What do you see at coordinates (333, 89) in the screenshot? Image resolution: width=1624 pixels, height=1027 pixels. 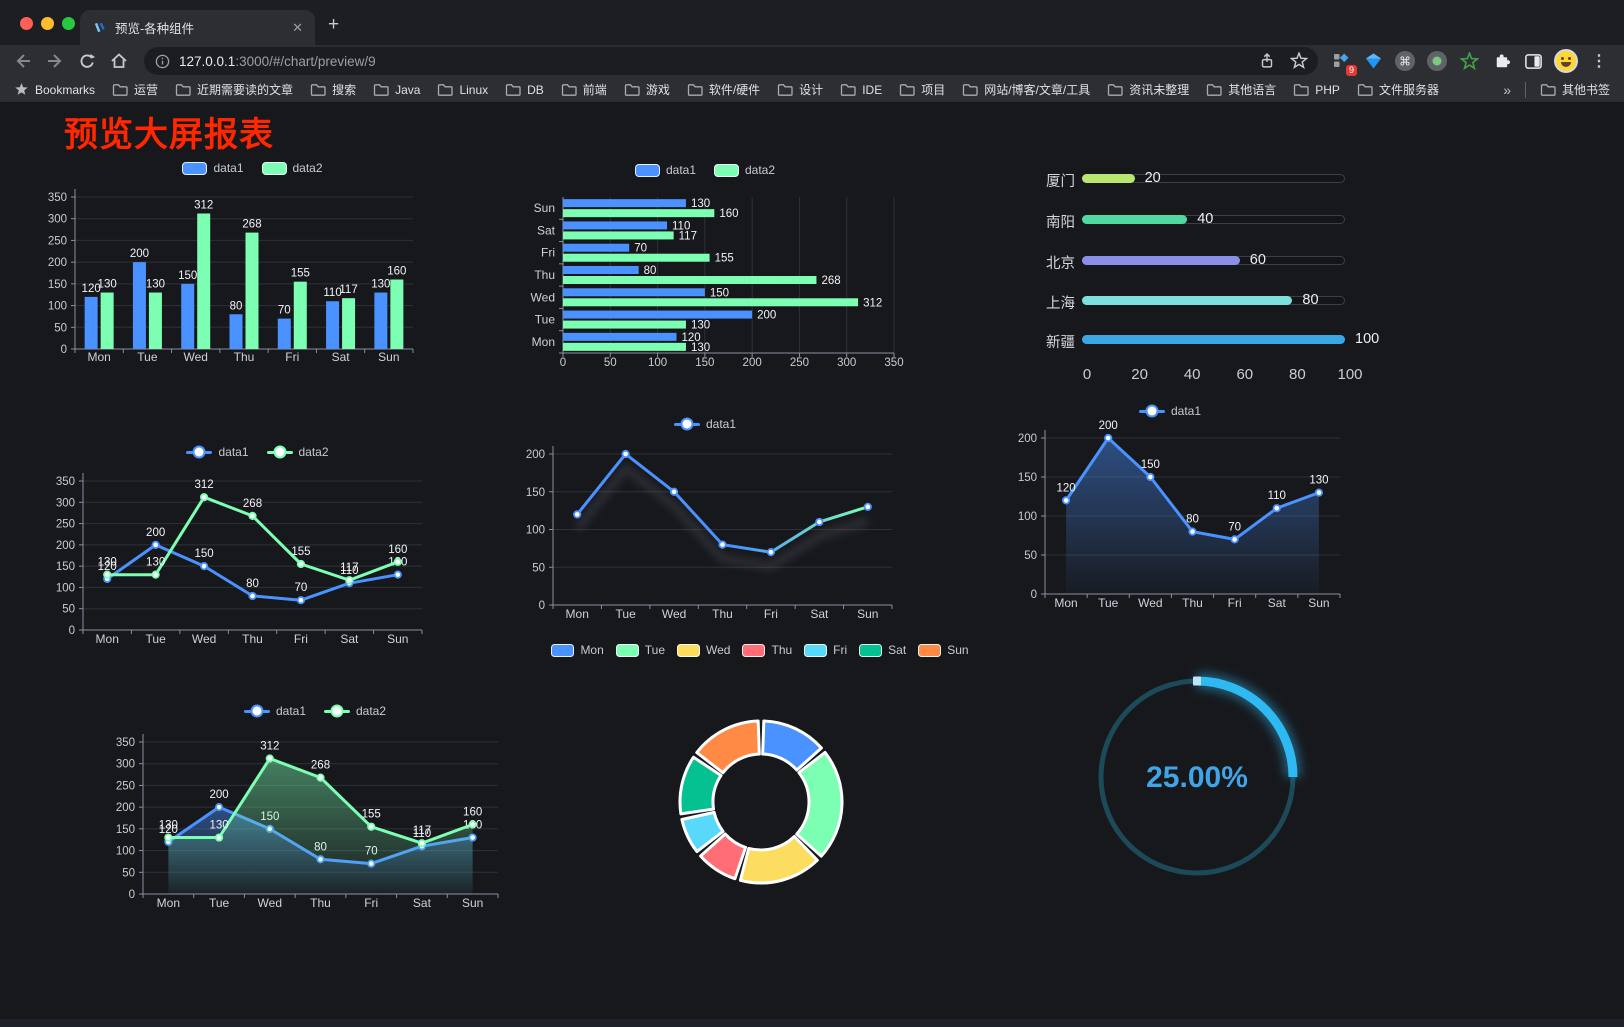 I see `bookmark-folder-搜索: 搜索` at bounding box center [333, 89].